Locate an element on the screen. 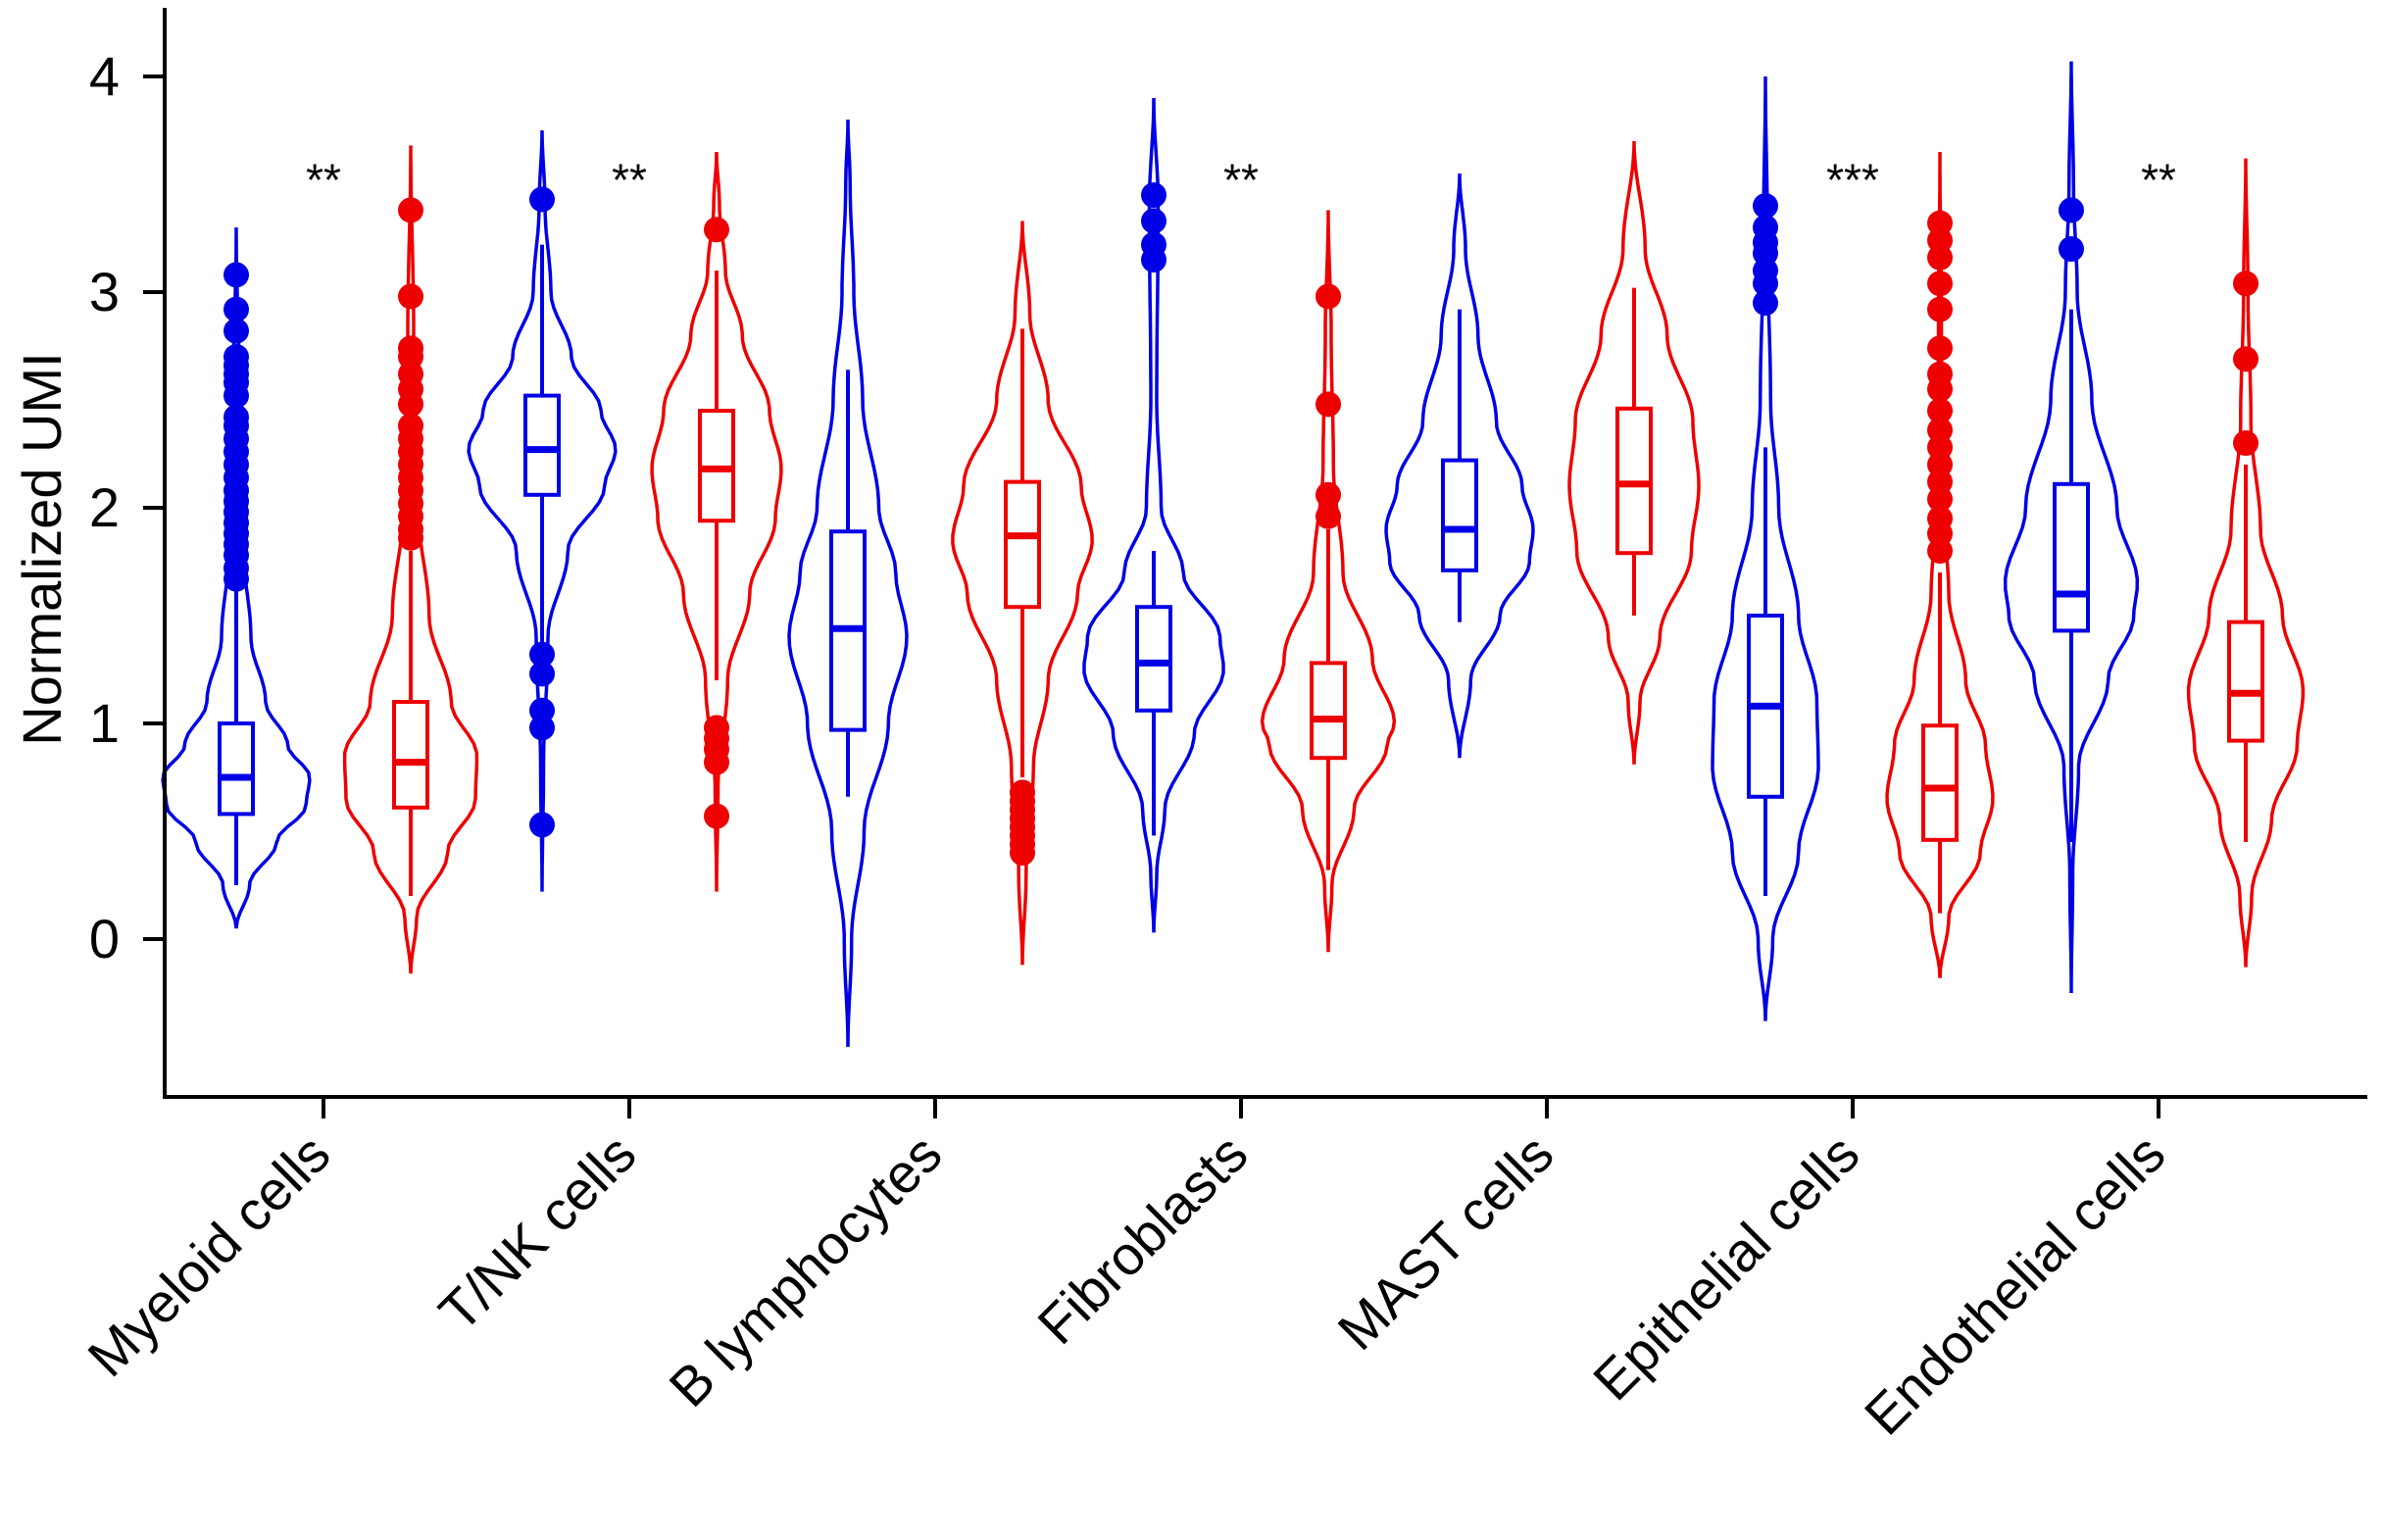 Image resolution: width=2383 pixels, height=1540 pixels. significance-label-myeloid-cells: ** is located at coordinates (323, 181).